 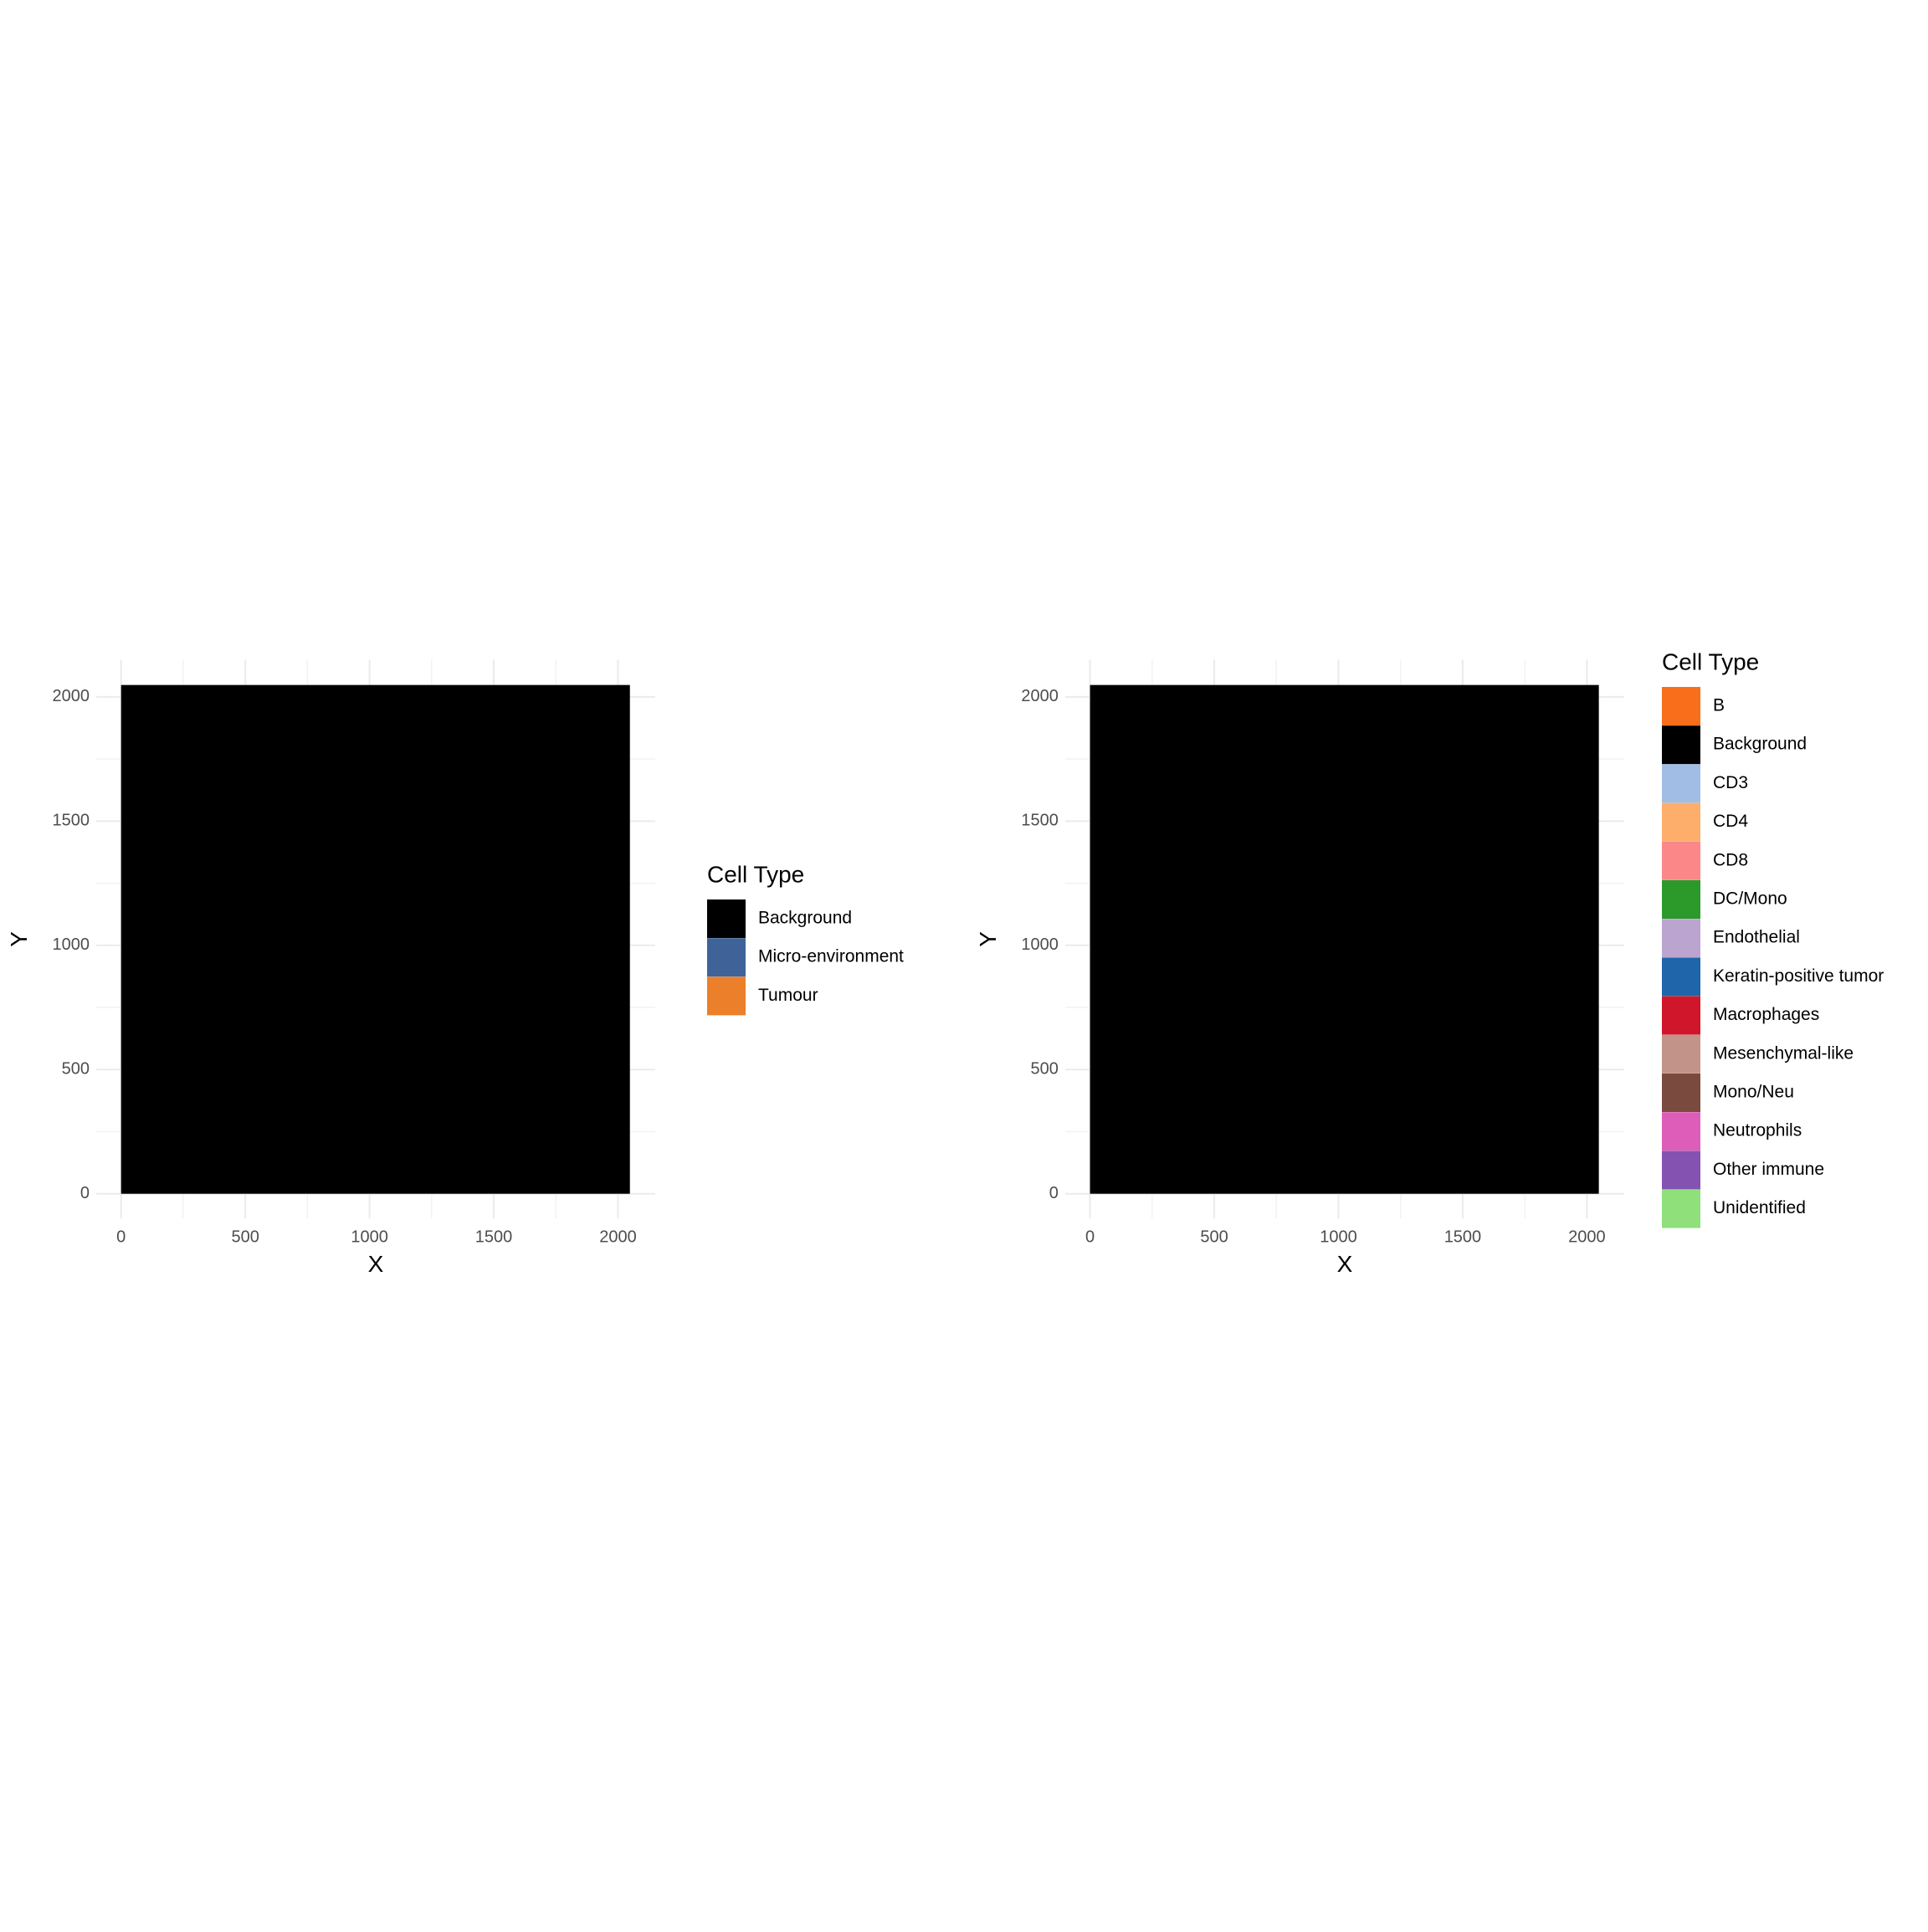 I want to click on legend-label: Neutrophils, so click(x=1757, y=1130).